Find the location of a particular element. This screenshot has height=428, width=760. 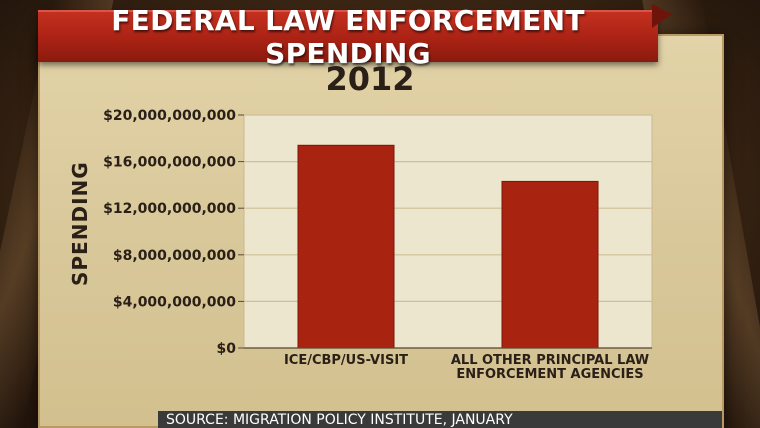

page-title: FEDERAL LAW ENFORCEMENT SPENDING is located at coordinates (348, 37).